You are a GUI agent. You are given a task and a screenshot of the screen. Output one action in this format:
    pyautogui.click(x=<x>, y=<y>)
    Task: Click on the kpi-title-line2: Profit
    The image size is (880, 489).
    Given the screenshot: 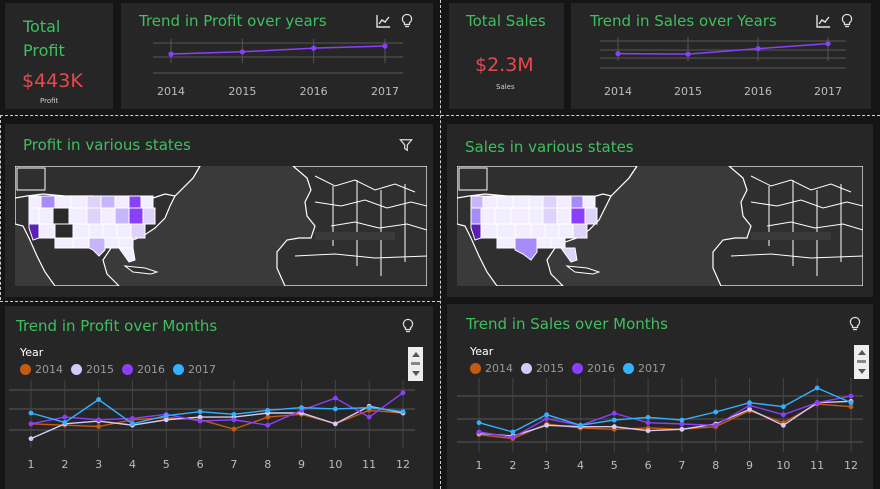 What is the action you would take?
    pyautogui.click(x=44, y=50)
    